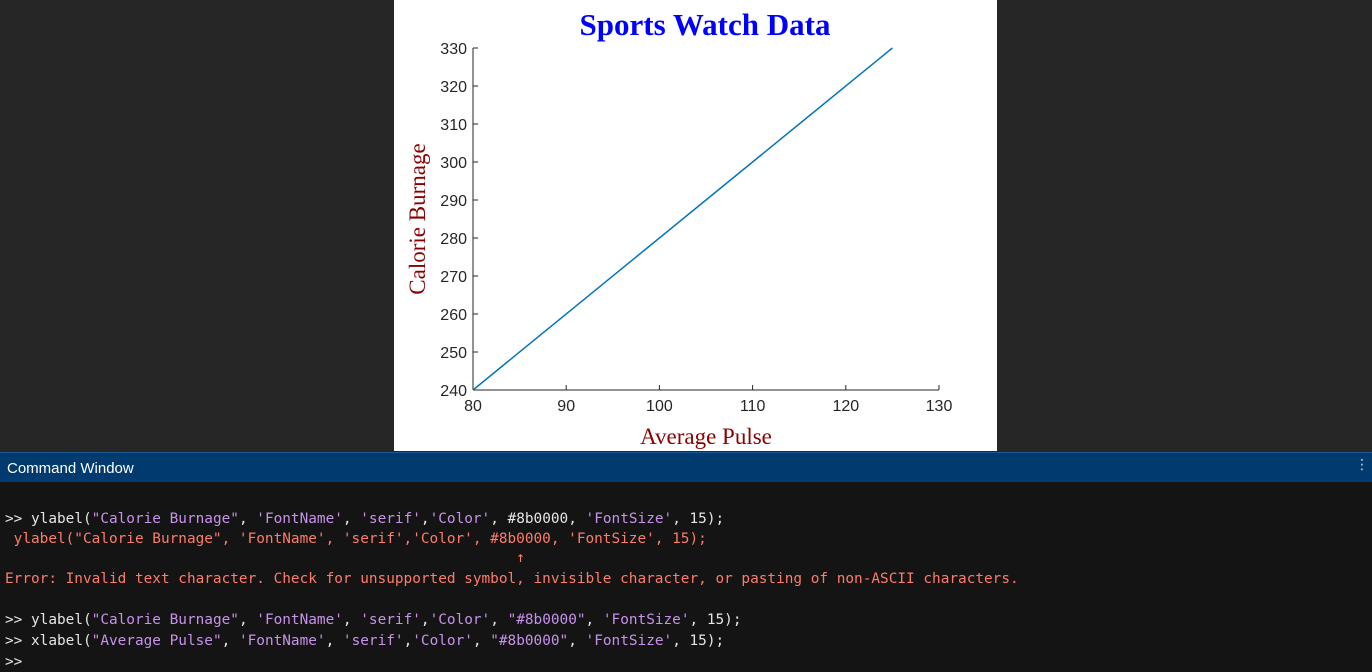  I want to click on y-tick-label: 330, so click(453, 49).